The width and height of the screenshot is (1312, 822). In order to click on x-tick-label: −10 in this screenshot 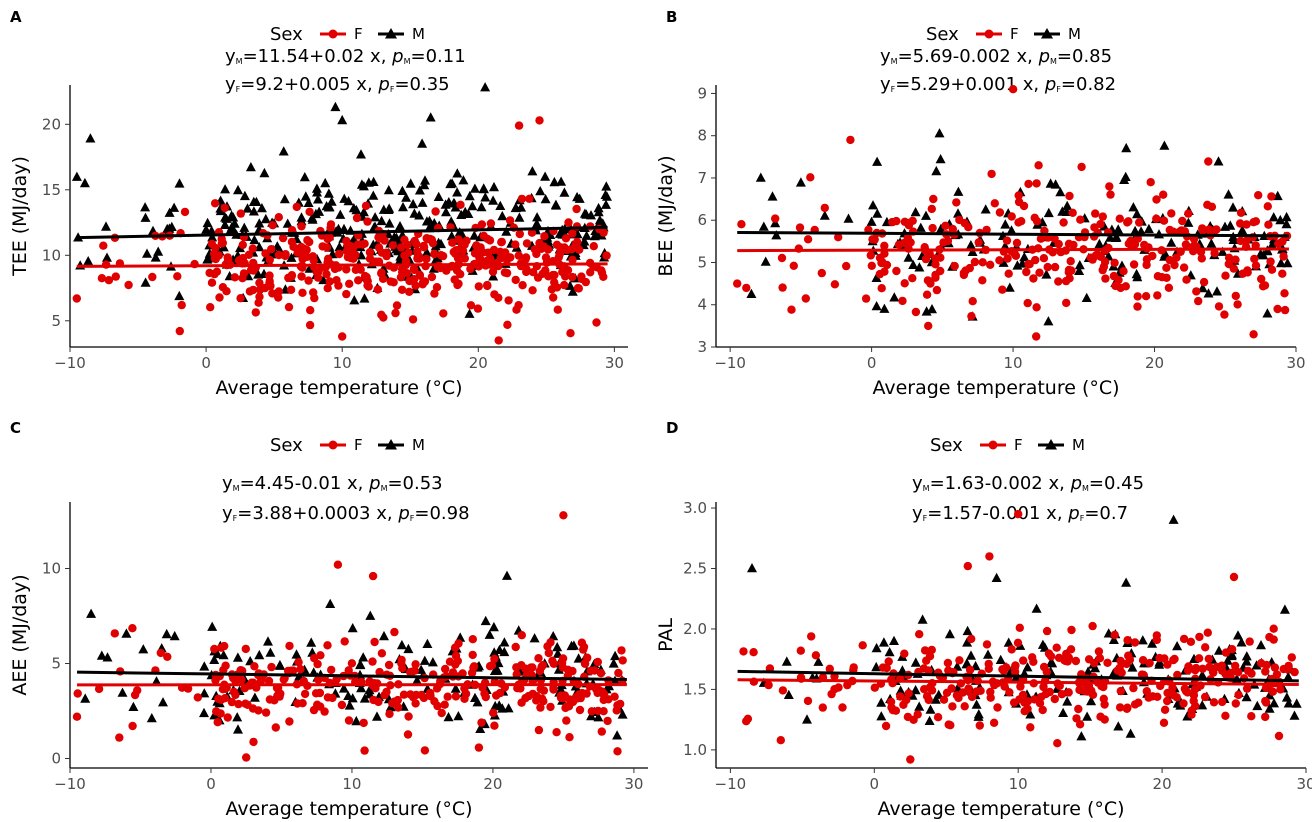, I will do `click(731, 784)`.